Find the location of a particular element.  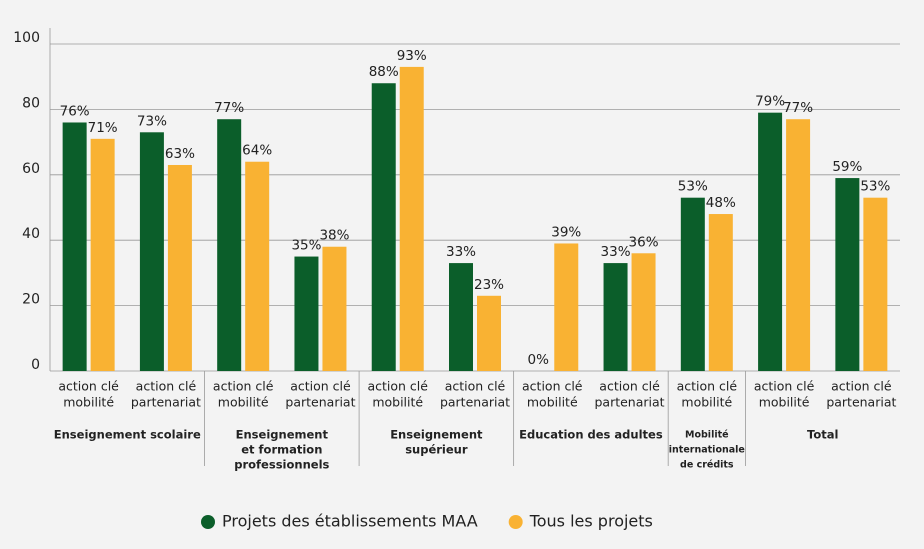

value-label: 48% is located at coordinates (721, 203).